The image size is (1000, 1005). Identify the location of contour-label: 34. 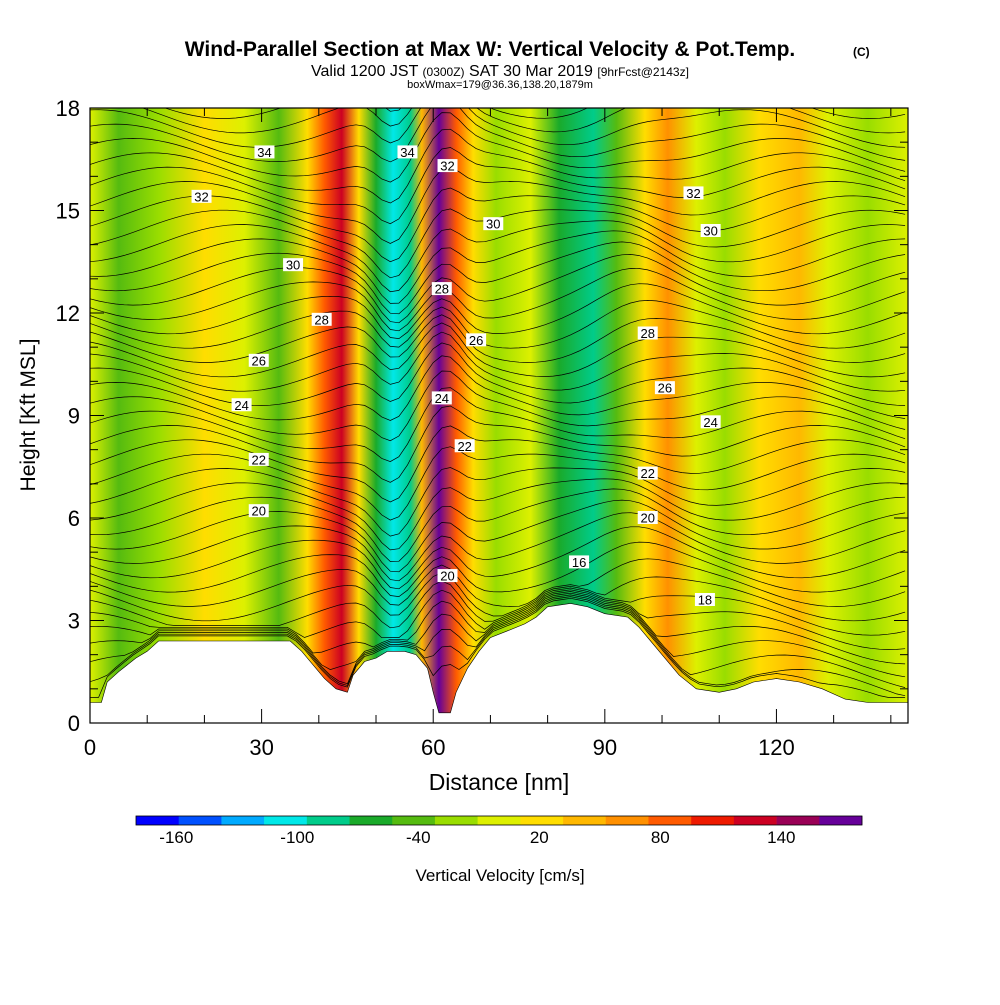
(407, 152).